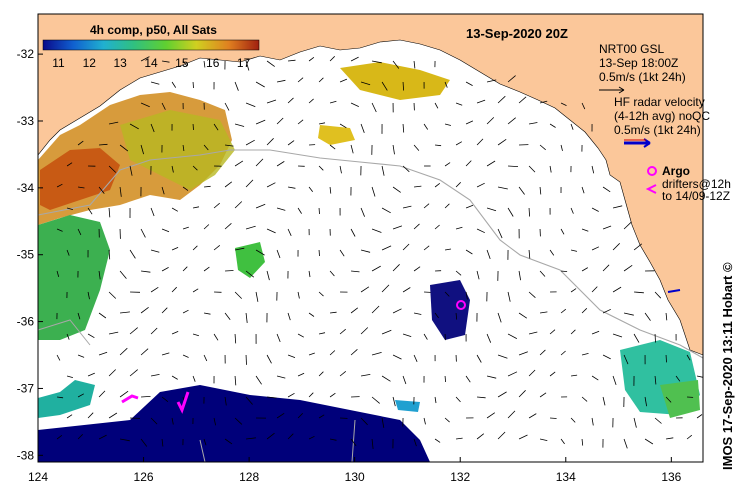 Image resolution: width=749 pixels, height=496 pixels. Describe the element at coordinates (26, 54) in the screenshot. I see `y-tick-label: -32` at that location.